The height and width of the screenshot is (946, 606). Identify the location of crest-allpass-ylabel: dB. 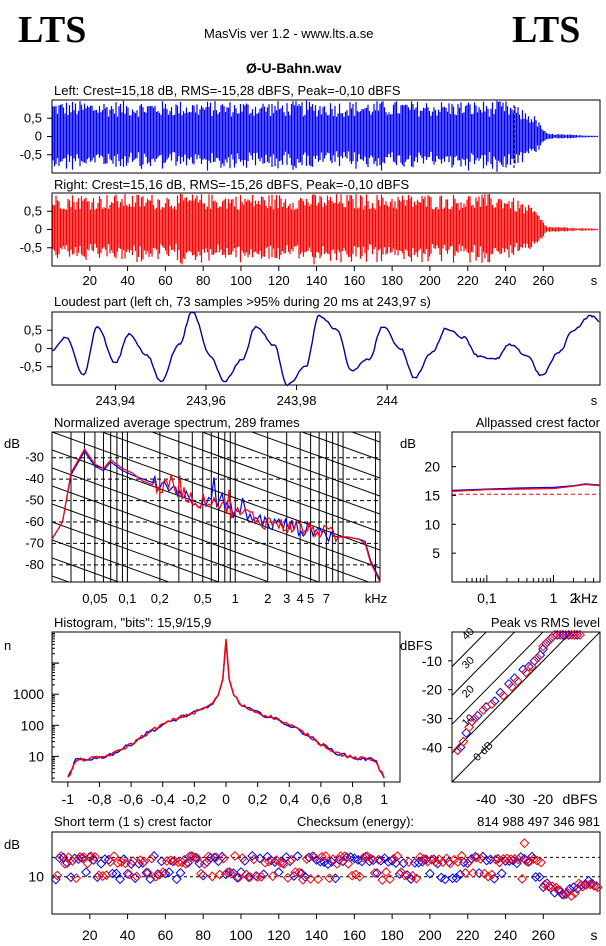
(408, 443).